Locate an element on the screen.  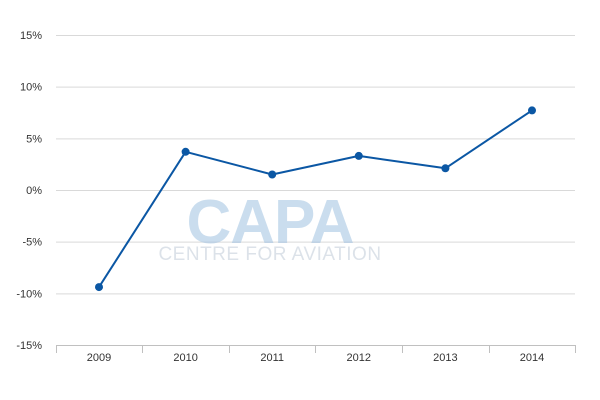
capa-watermark: CAPA CENTRE FOR AVIATION is located at coordinates (269, 226).